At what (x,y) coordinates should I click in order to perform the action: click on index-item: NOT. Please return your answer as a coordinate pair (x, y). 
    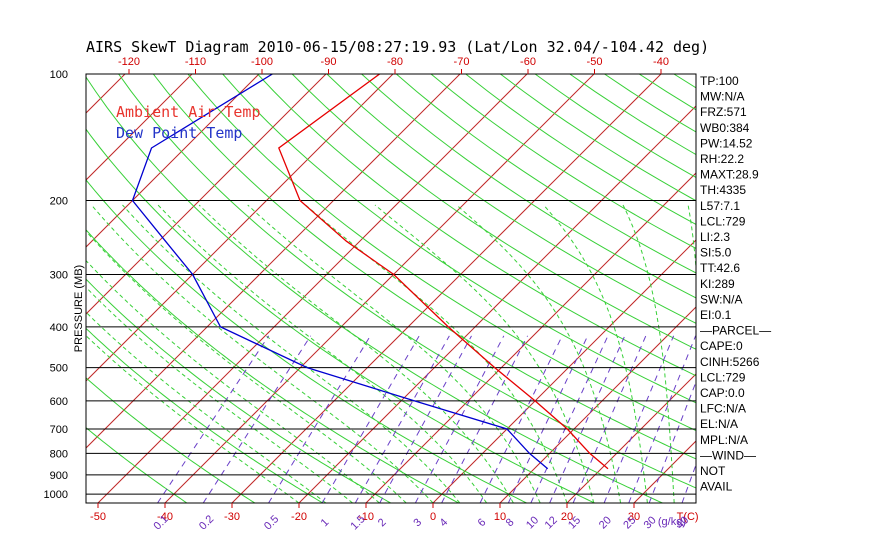
    Looking at the image, I should click on (713, 471).